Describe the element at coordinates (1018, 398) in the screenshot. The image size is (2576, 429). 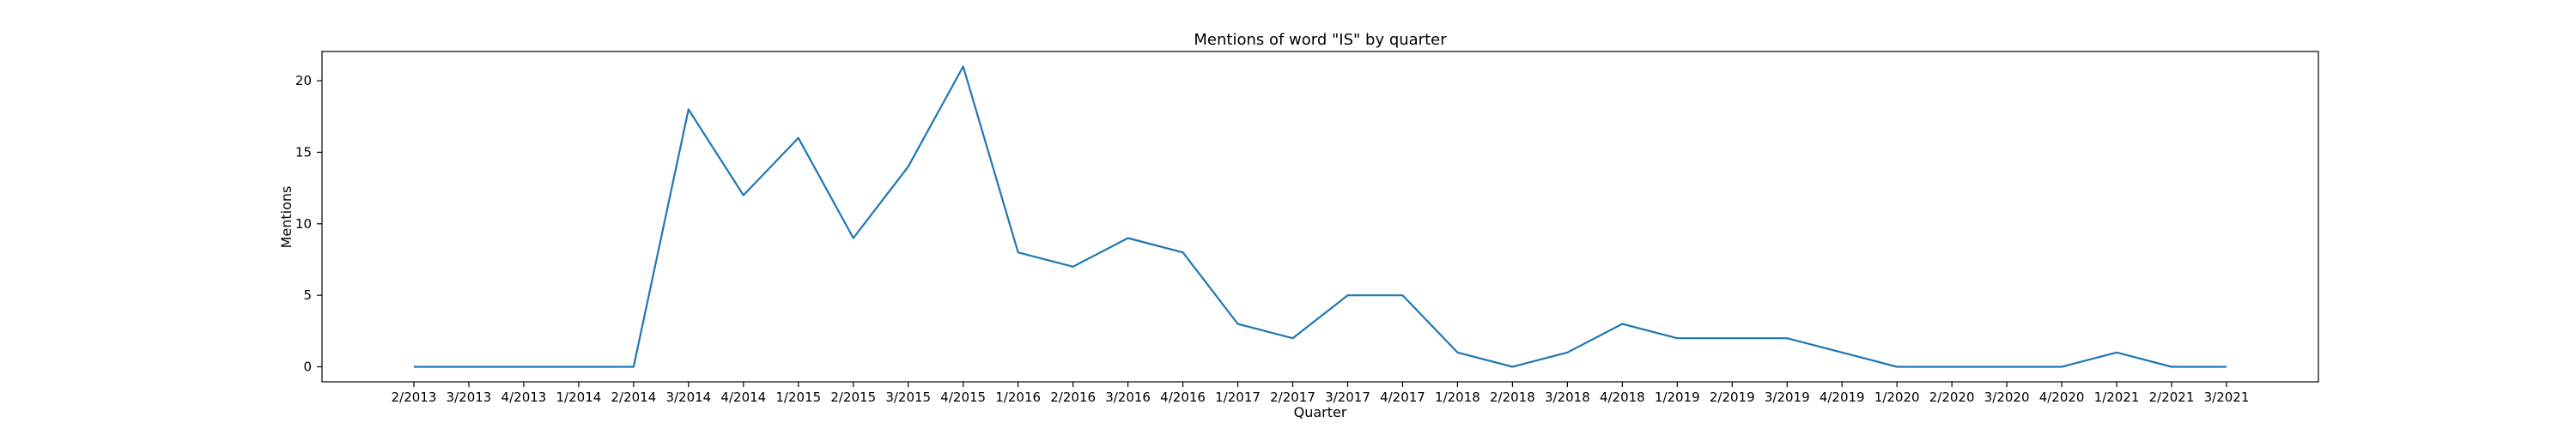
I see `x-tick-label: 1/2016` at that location.